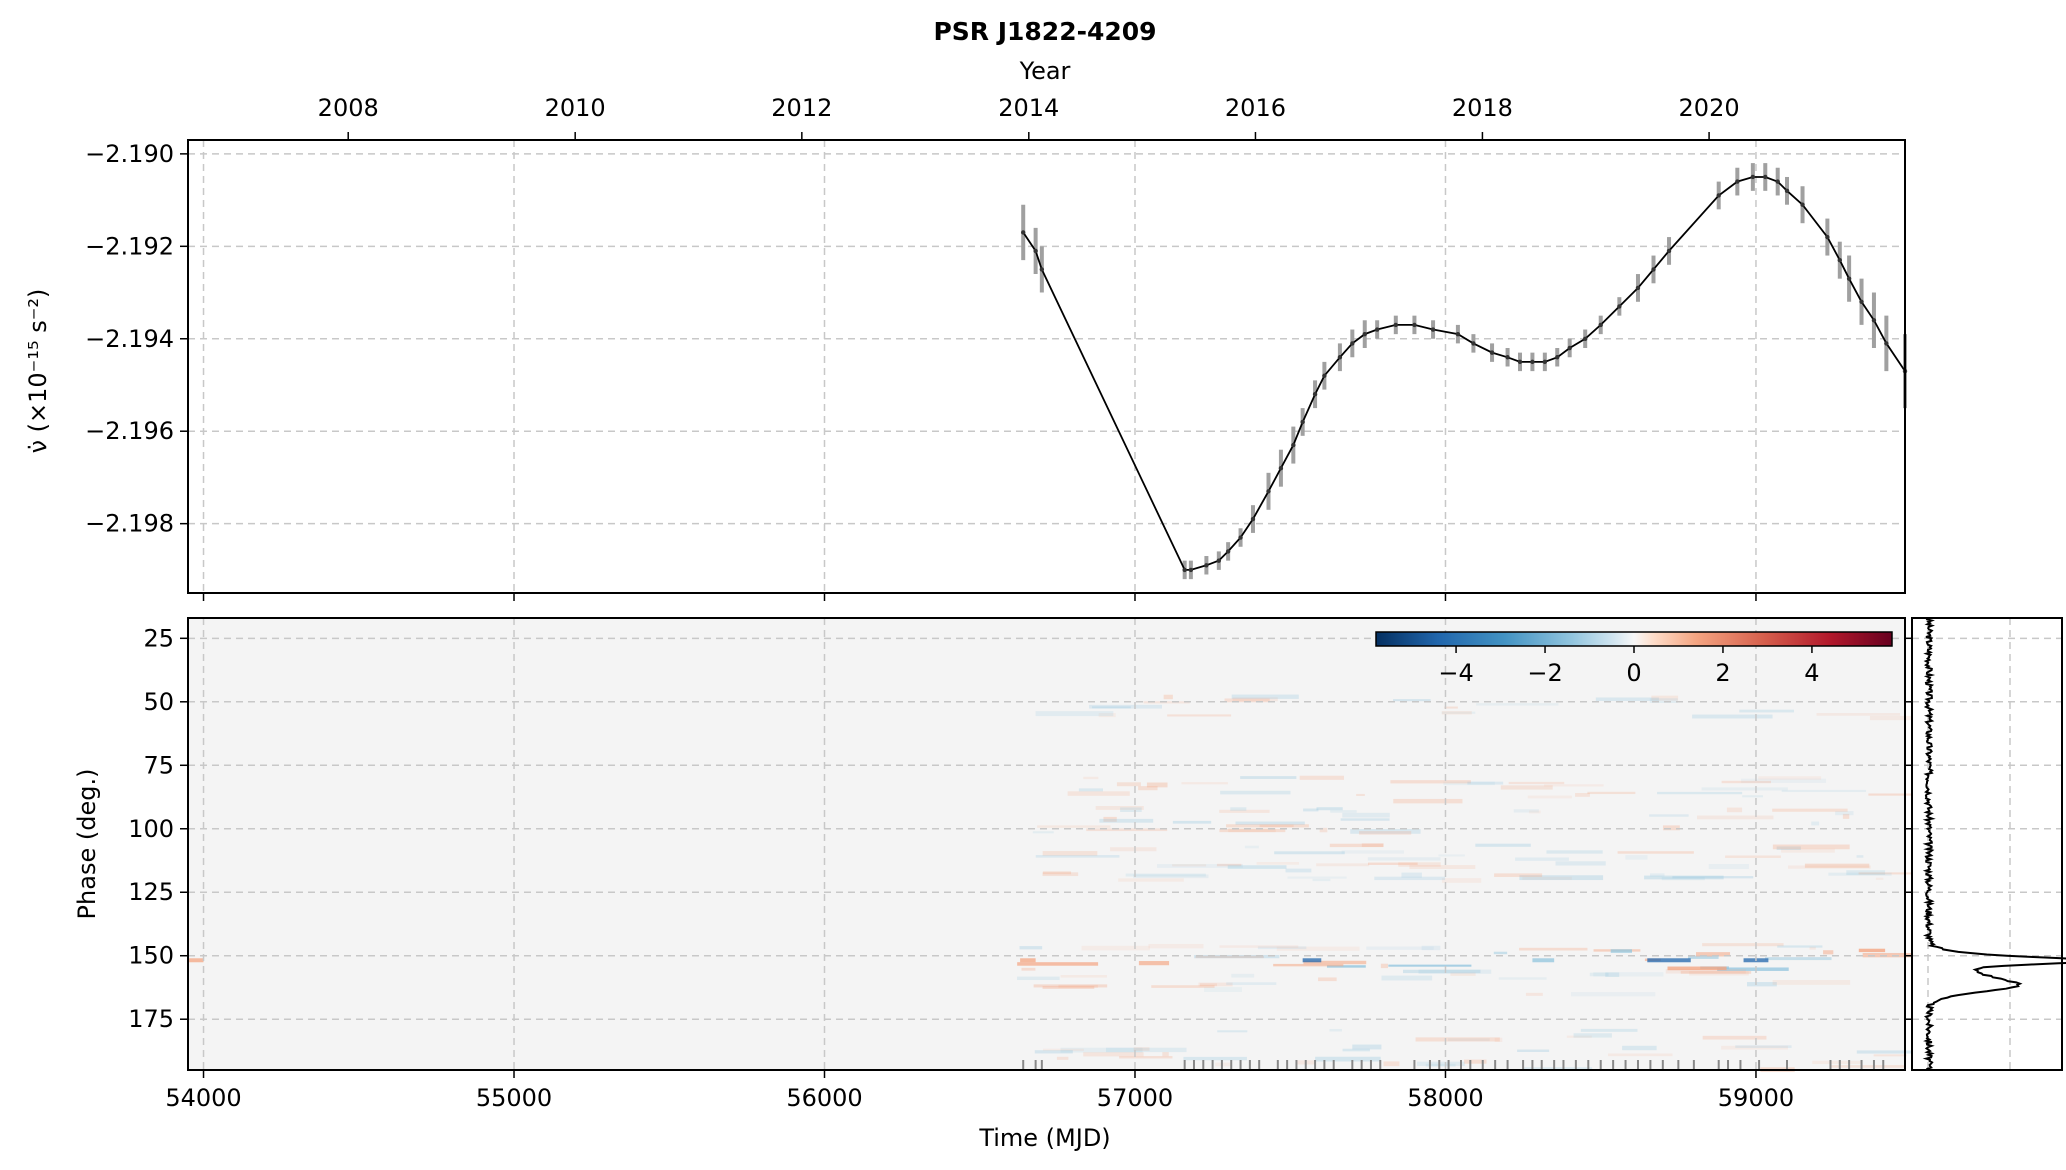  I want to click on year-tick-label: 2012, so click(801, 108).